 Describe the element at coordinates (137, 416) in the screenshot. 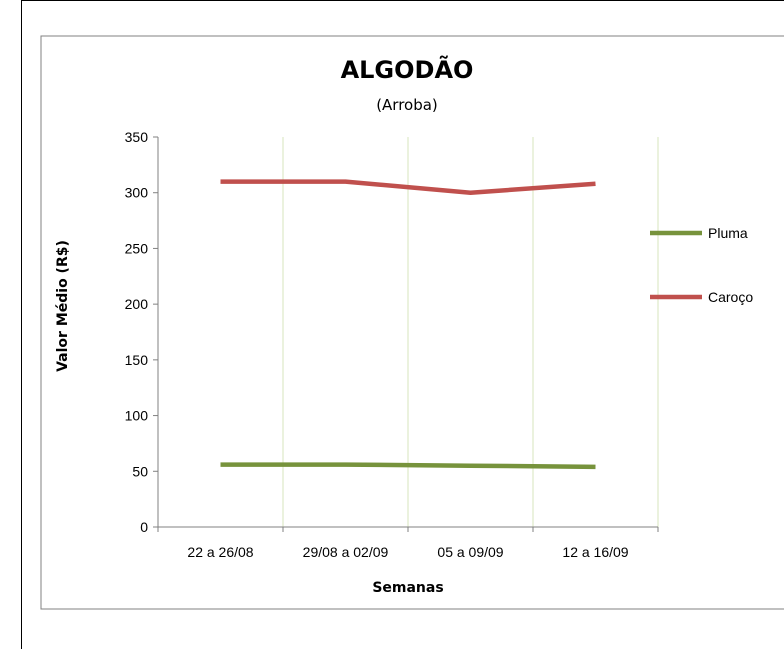

I see `y-tick-label: 100` at that location.